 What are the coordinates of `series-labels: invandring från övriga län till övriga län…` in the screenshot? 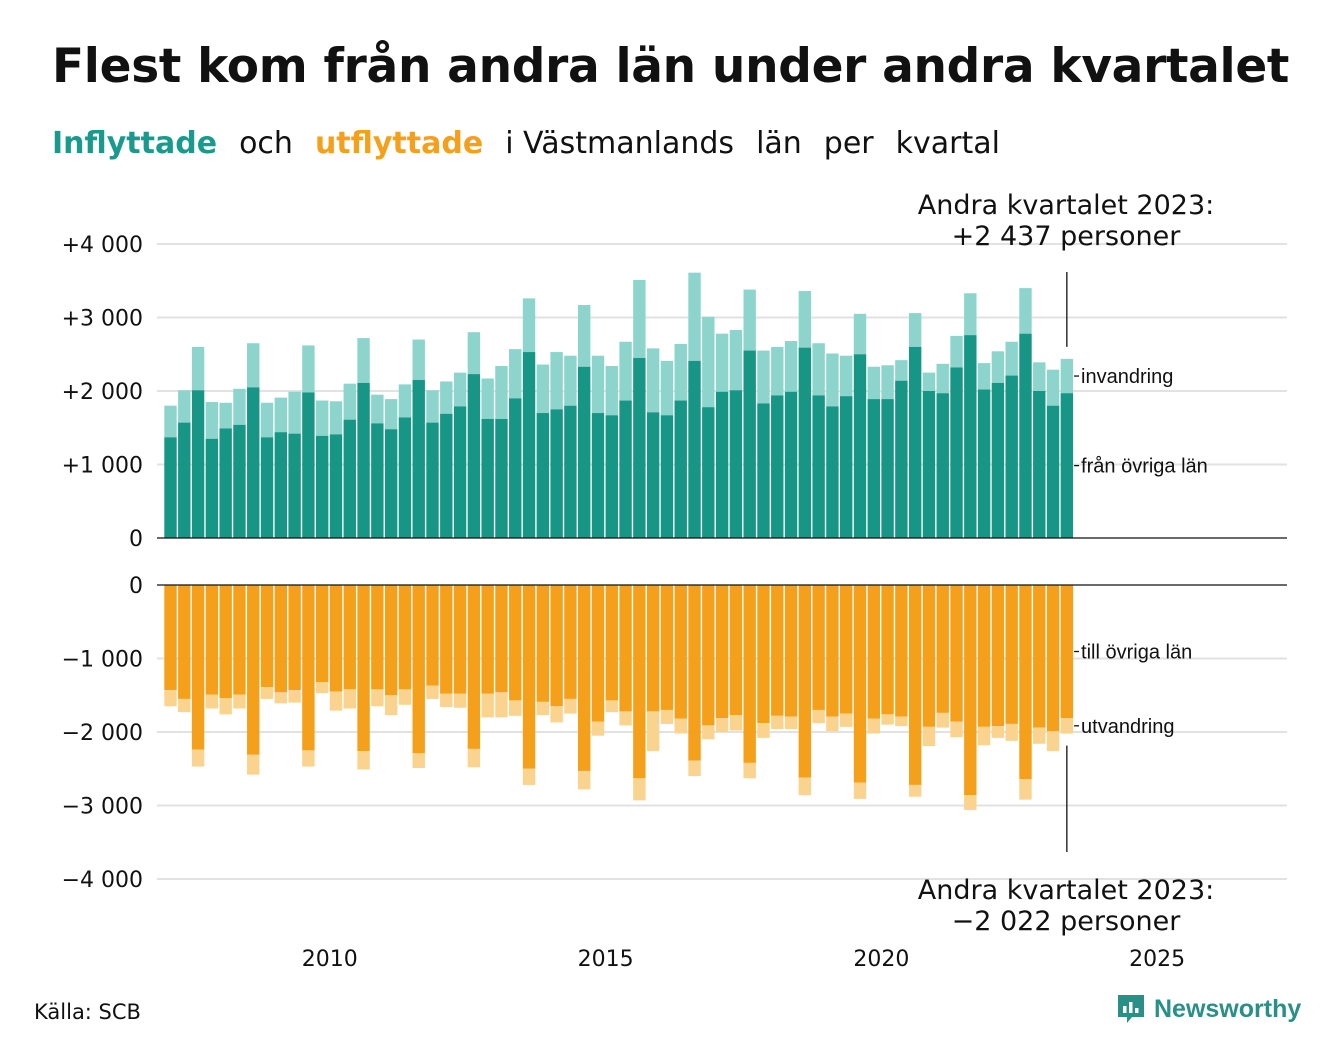 It's located at (1141, 552).